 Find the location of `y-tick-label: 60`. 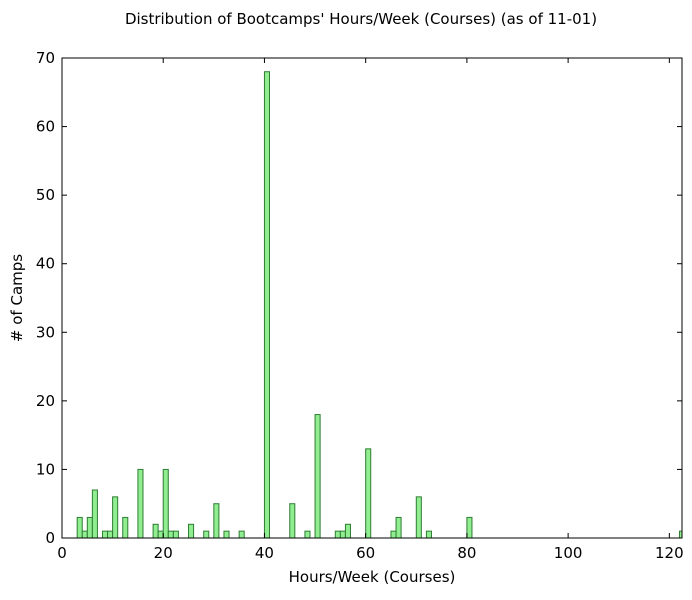

y-tick-label: 60 is located at coordinates (45, 127).